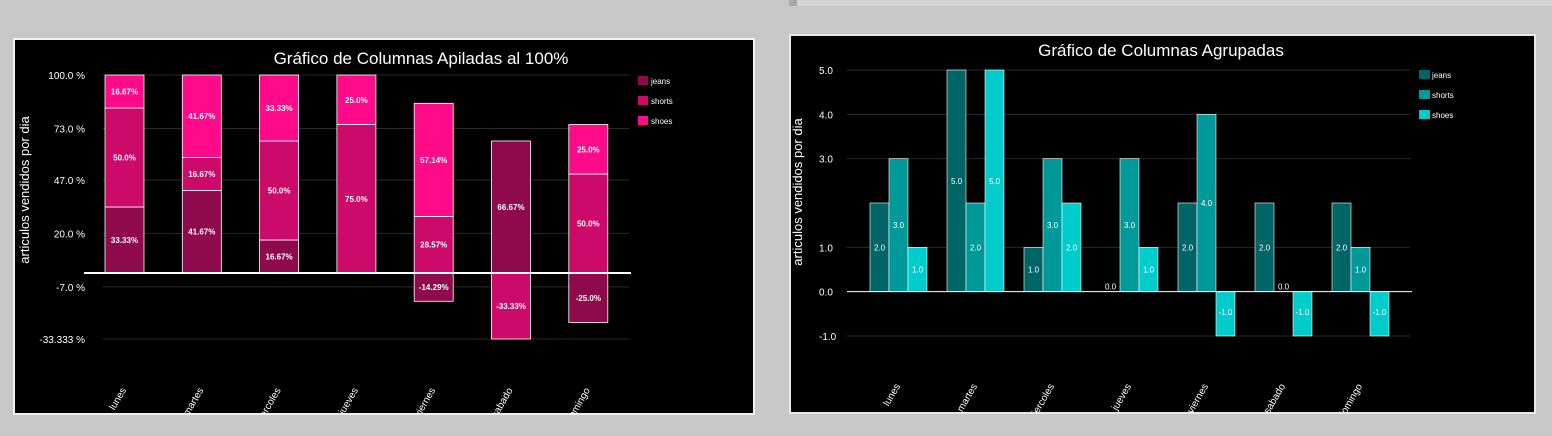 The image size is (1552, 436). I want to click on bar-jeans-sabado, so click(511, 207).